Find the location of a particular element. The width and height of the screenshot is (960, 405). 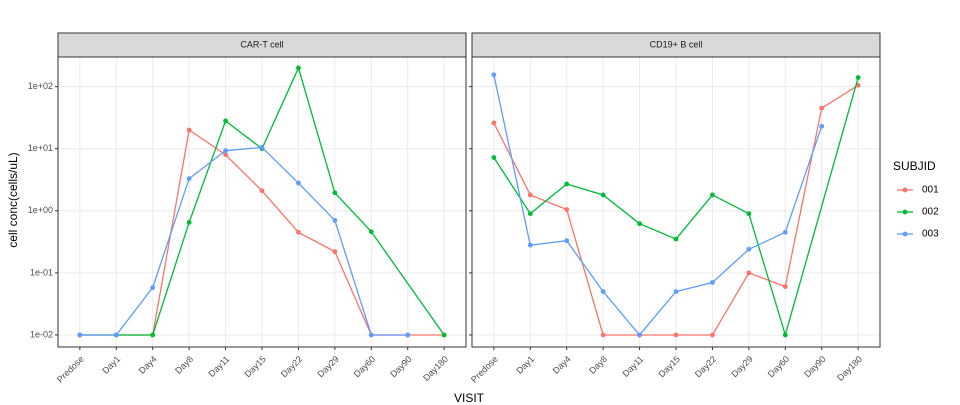

y-tick-label: 1e+01 is located at coordinates (40, 148).